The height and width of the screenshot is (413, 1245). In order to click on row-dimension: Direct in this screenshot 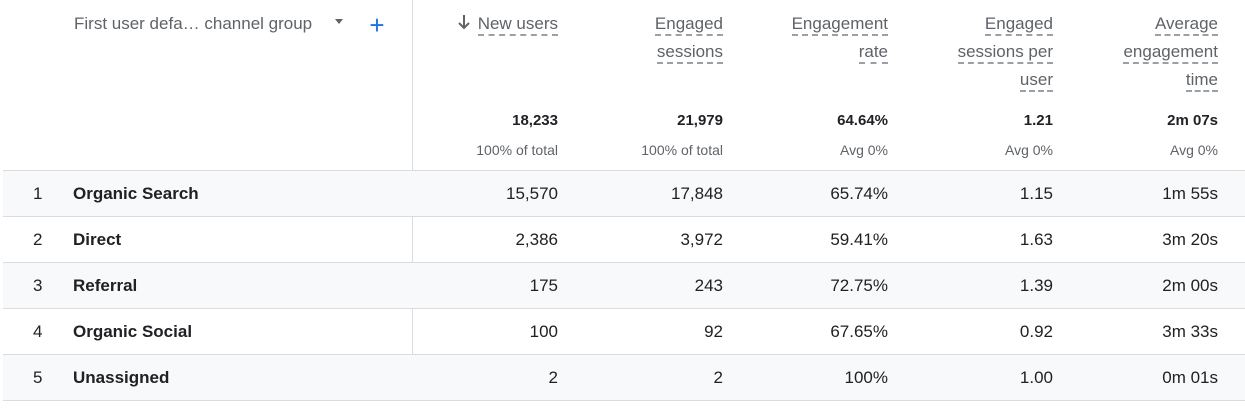, I will do `click(97, 239)`.